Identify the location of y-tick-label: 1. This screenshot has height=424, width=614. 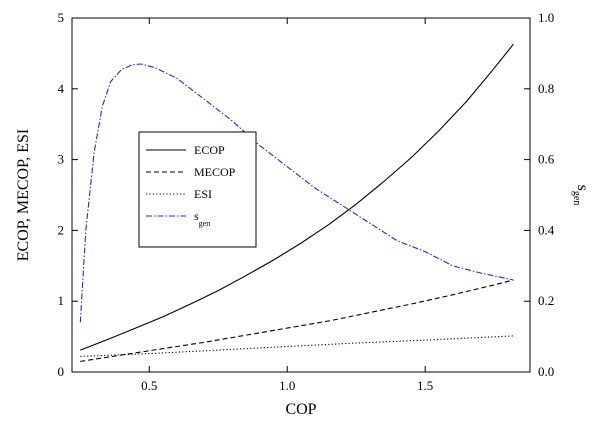
(61, 300).